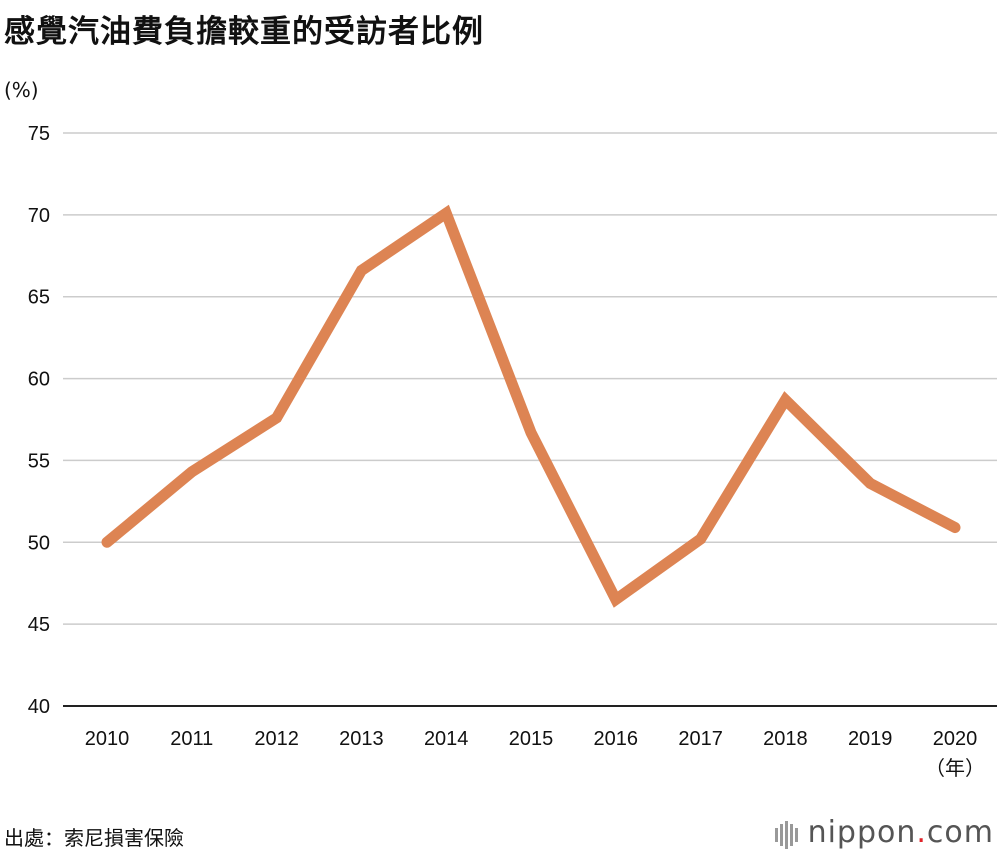  Describe the element at coordinates (361, 739) in the screenshot. I see `x-tick-label: 2013` at that location.